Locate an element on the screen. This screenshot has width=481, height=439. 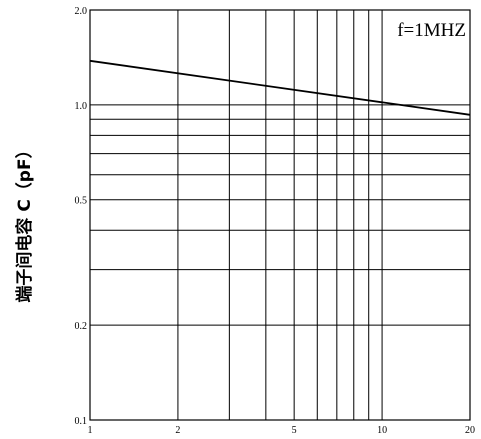
x-tick-label: 2 is located at coordinates (177, 430).